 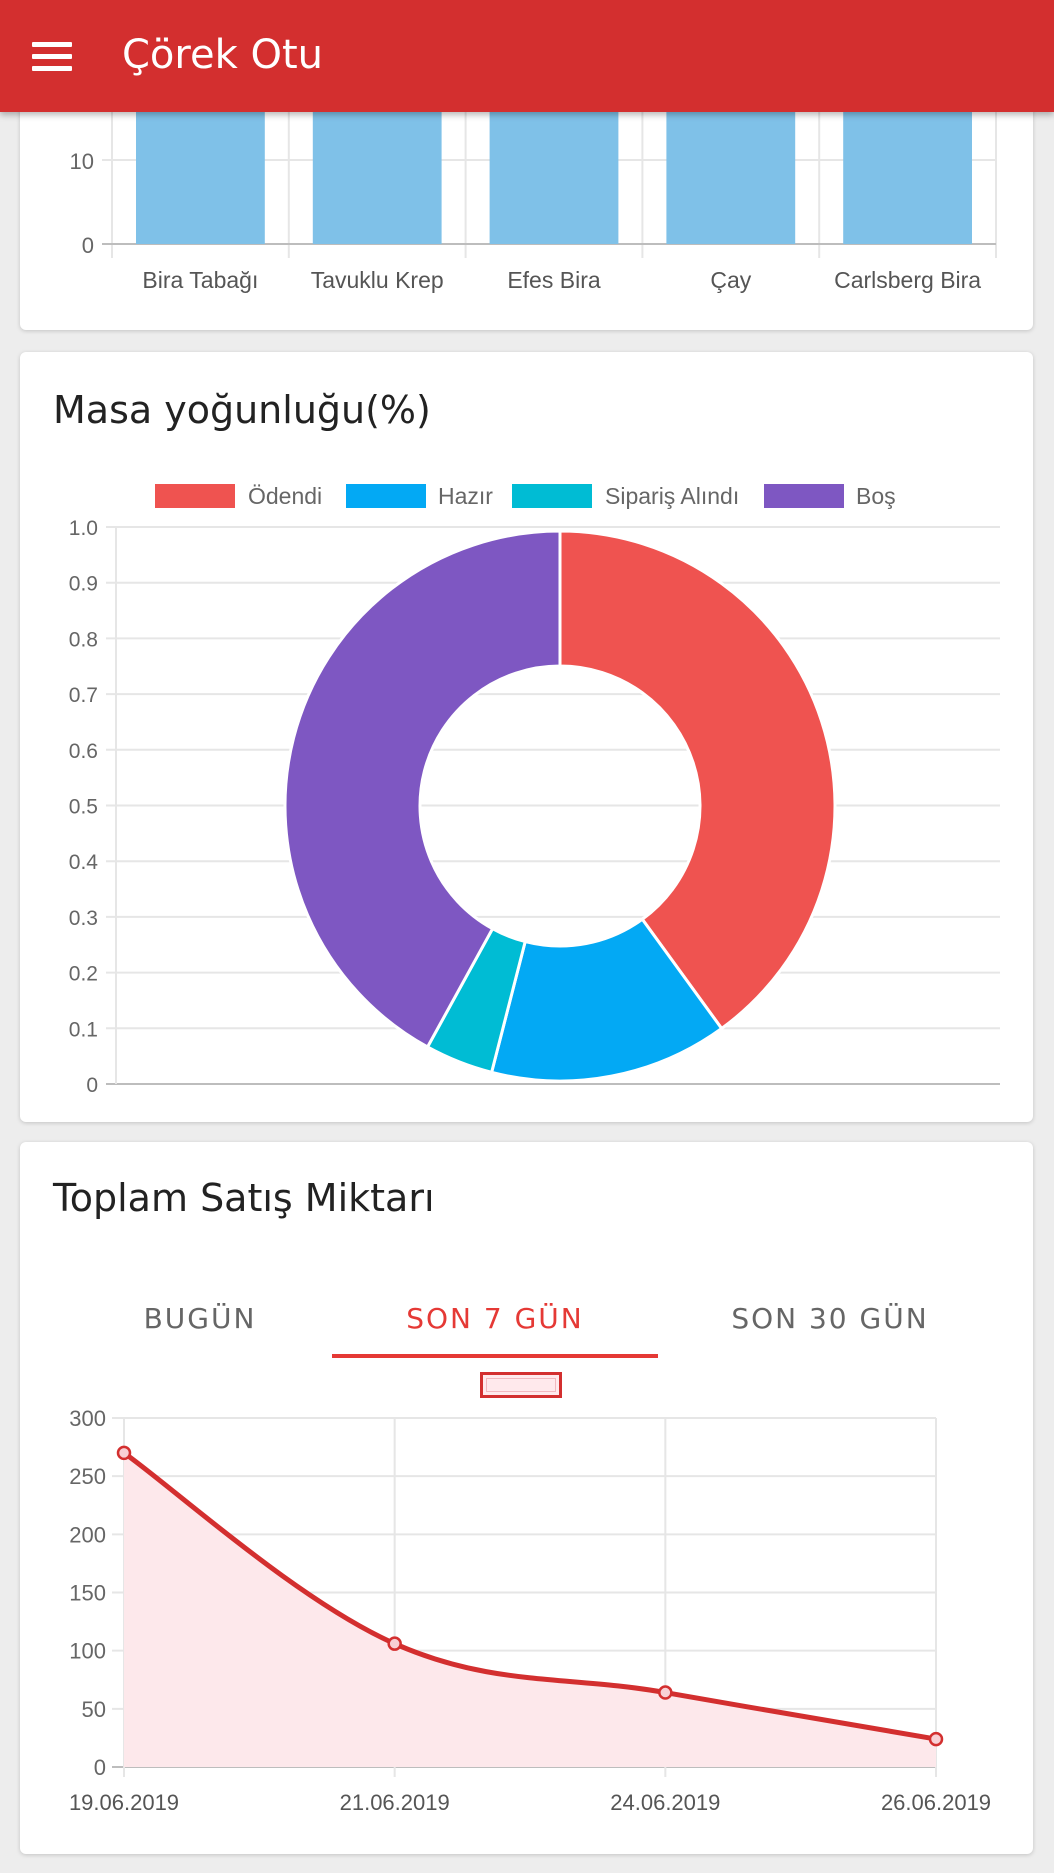 What do you see at coordinates (554, 280) in the screenshot?
I see `bar-x-label: Efes Bira` at bounding box center [554, 280].